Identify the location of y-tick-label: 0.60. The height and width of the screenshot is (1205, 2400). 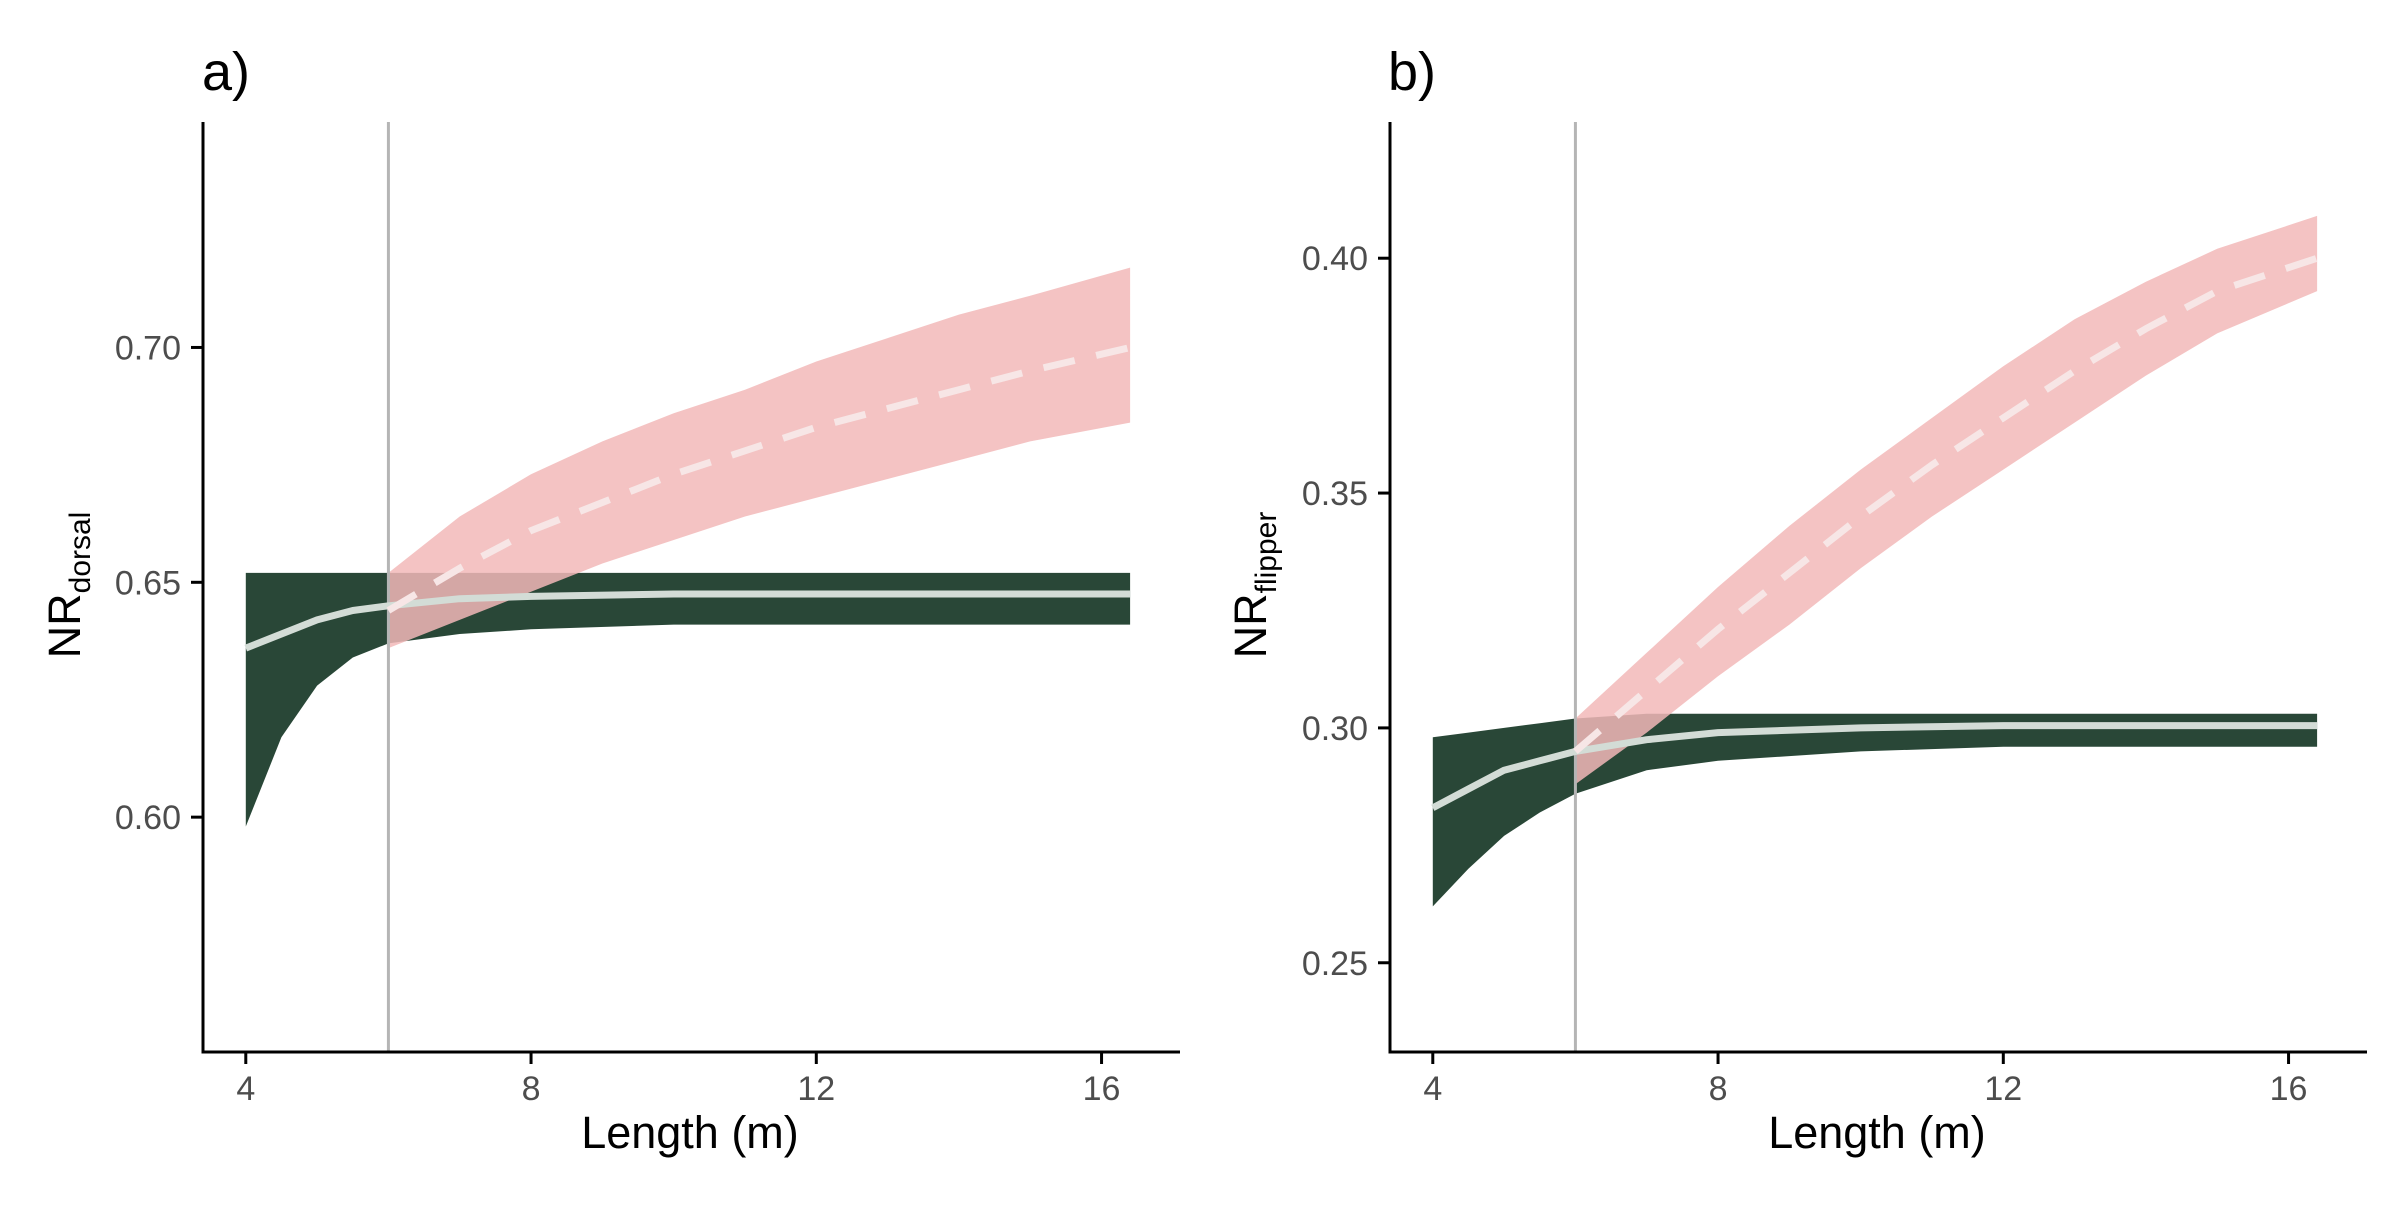
(148, 818).